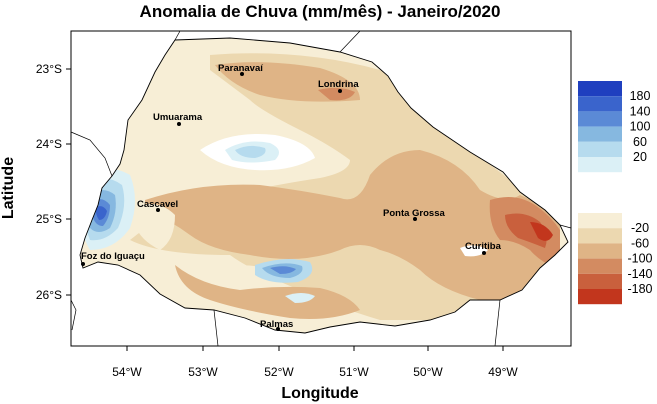 This screenshot has width=657, height=404. What do you see at coordinates (503, 372) in the screenshot?
I see `lon-tick-label: 49°W` at bounding box center [503, 372].